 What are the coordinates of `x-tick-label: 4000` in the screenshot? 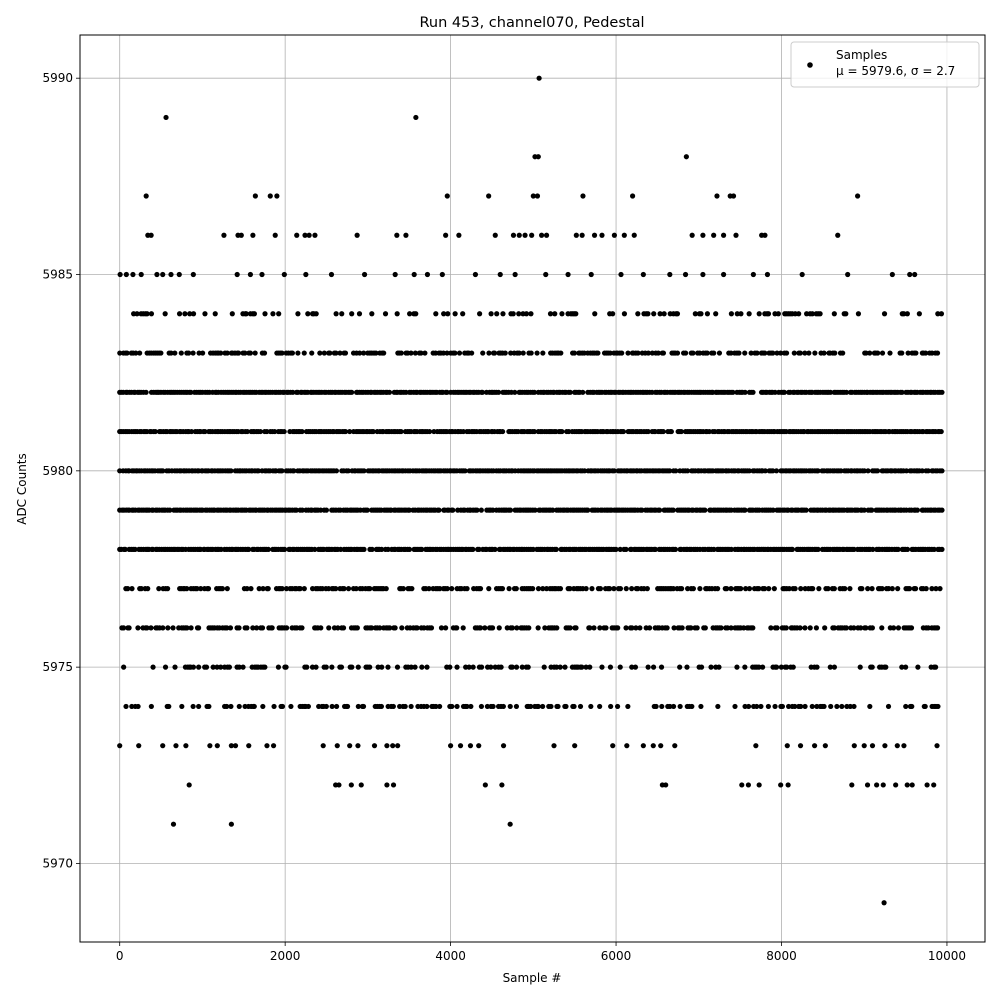 It's located at (450, 956).